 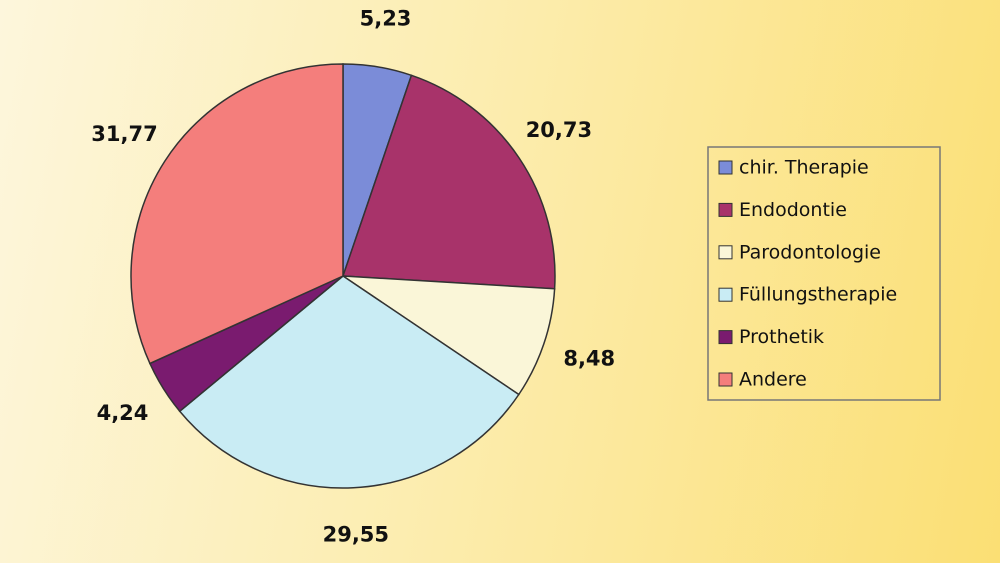 I want to click on value-label: 31,77, so click(x=124, y=134).